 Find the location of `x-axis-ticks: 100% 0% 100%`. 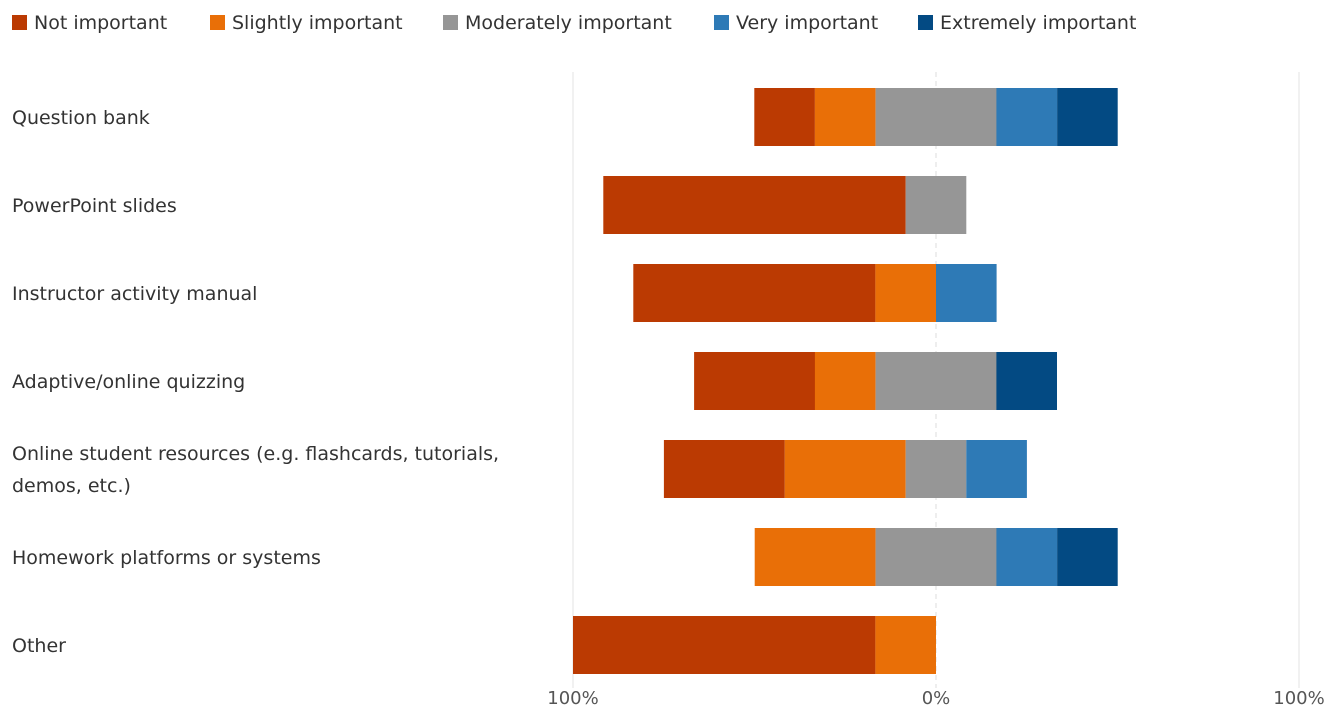

x-axis-ticks: 100% 0% 100% is located at coordinates (935, 698).